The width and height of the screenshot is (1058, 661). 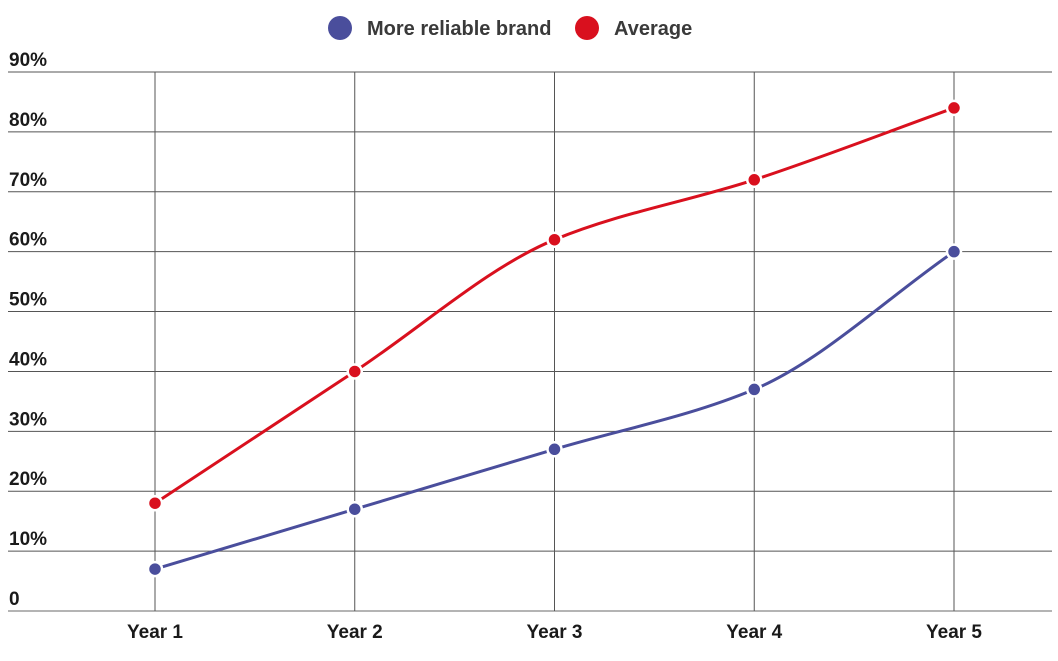 What do you see at coordinates (28, 330) in the screenshot?
I see `y-axis-labels: 0 10% 20% 30% 40% 50% 60% 70% 80% 90%` at bounding box center [28, 330].